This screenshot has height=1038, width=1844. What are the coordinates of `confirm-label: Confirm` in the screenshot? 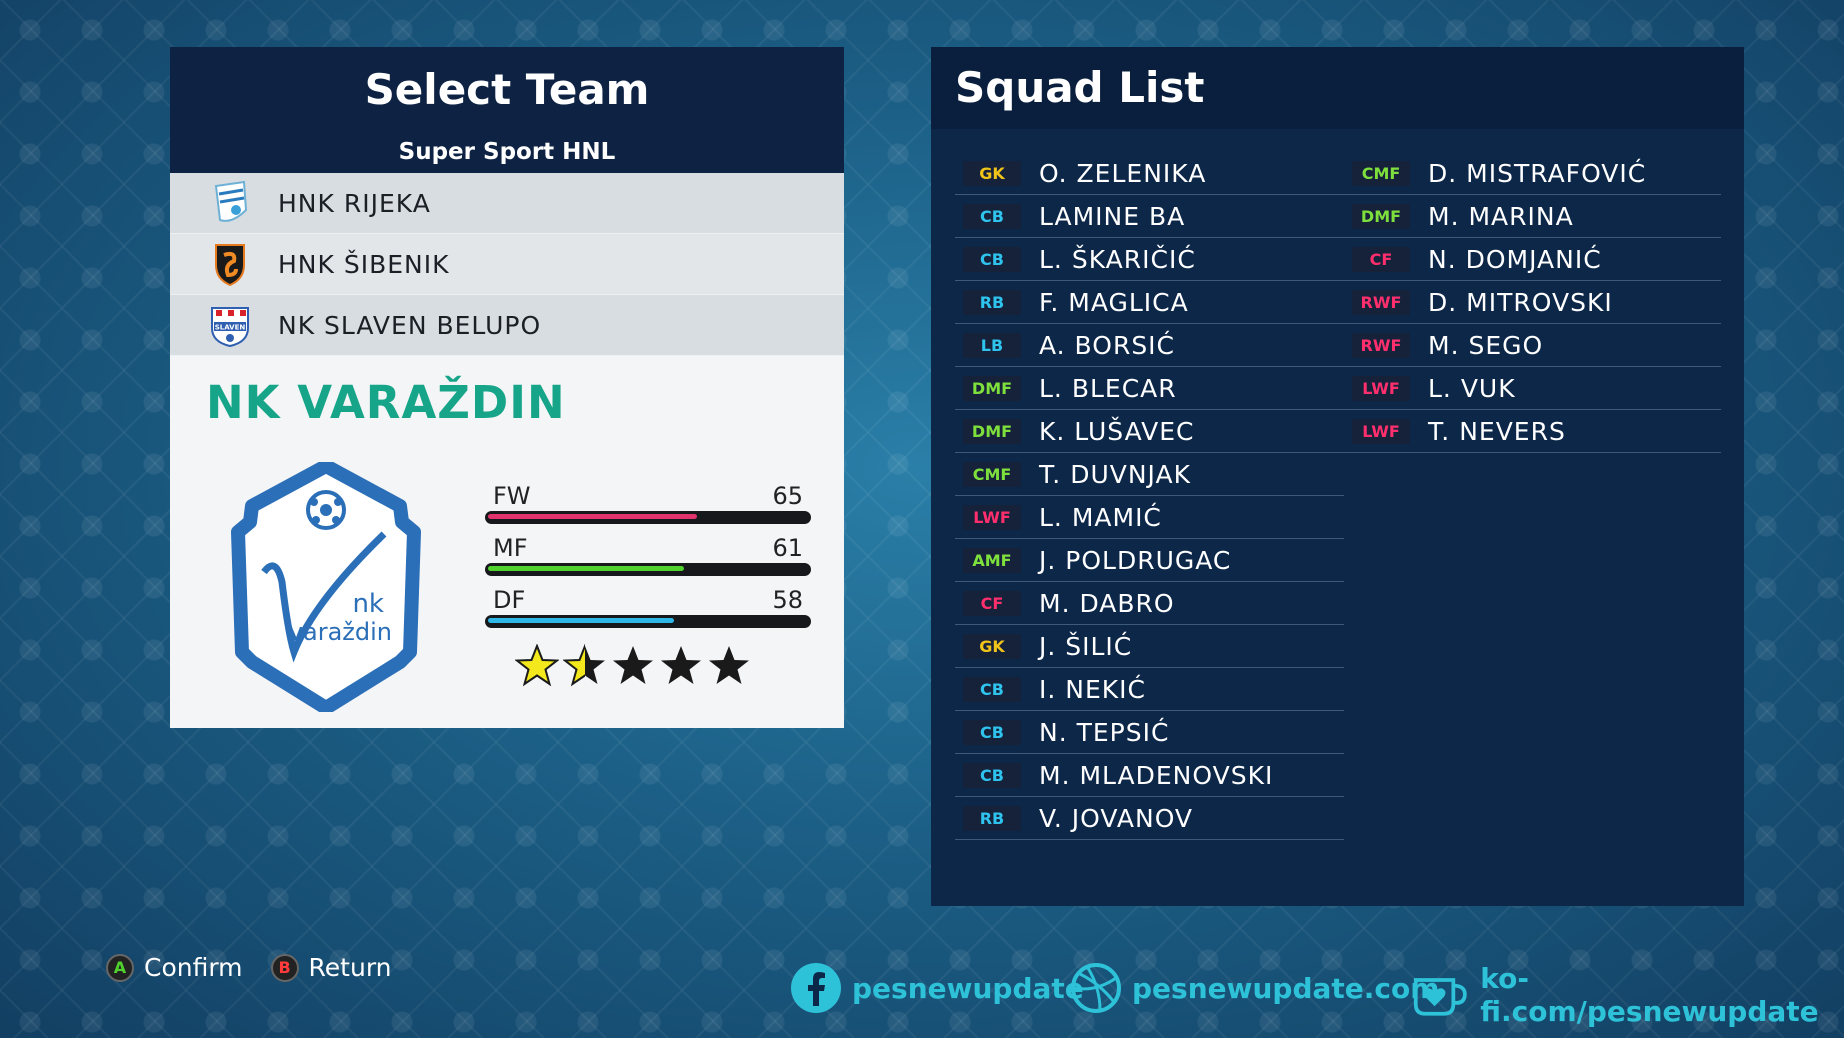 It's located at (193, 967).